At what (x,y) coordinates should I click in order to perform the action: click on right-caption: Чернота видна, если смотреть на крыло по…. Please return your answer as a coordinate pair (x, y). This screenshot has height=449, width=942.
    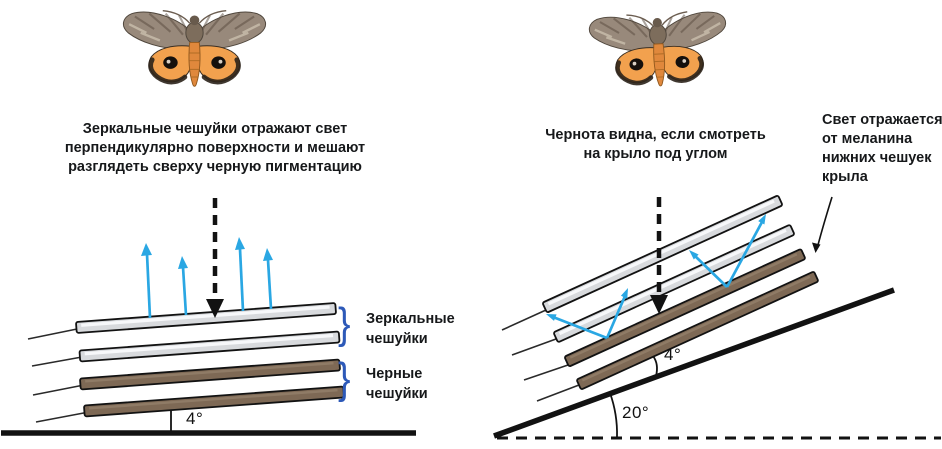
    Looking at the image, I should click on (655, 144).